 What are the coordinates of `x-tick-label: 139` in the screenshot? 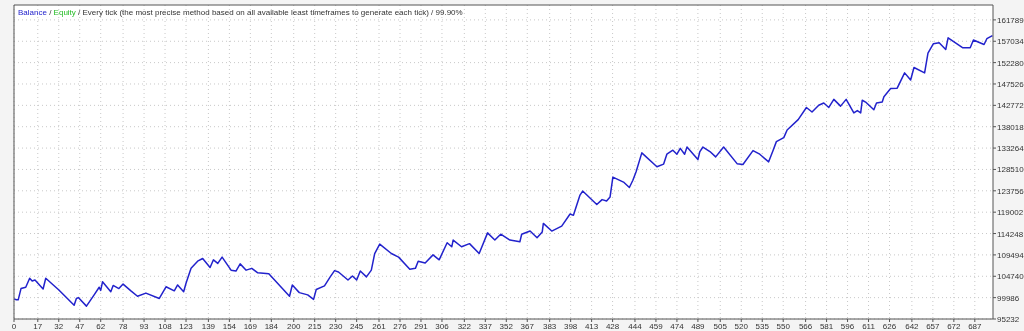 It's located at (208, 326).